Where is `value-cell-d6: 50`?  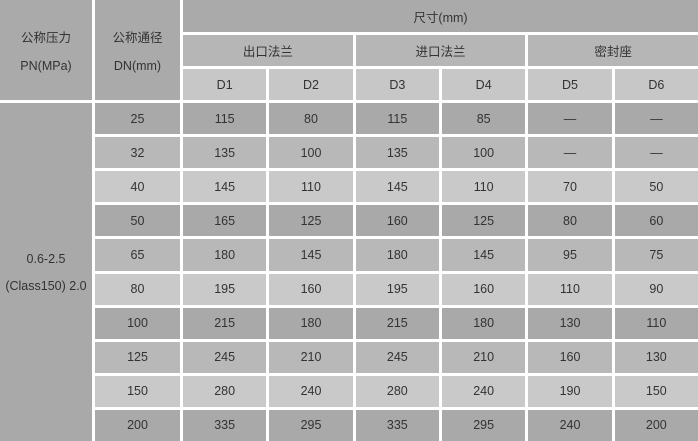
value-cell-d6: 50 is located at coordinates (656, 187).